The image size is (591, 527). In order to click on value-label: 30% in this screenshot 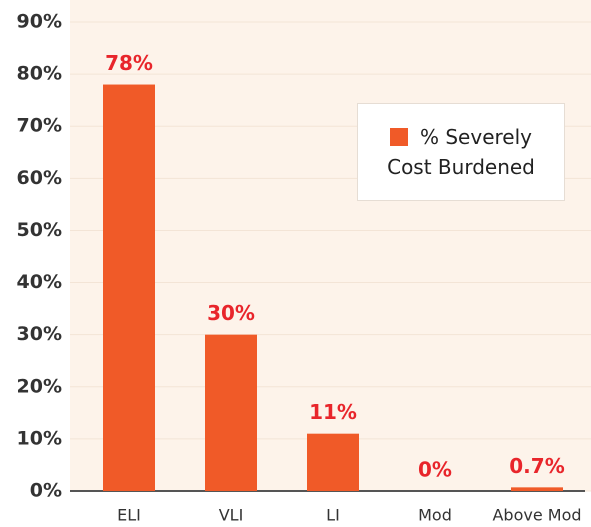, I will do `click(231, 313)`.